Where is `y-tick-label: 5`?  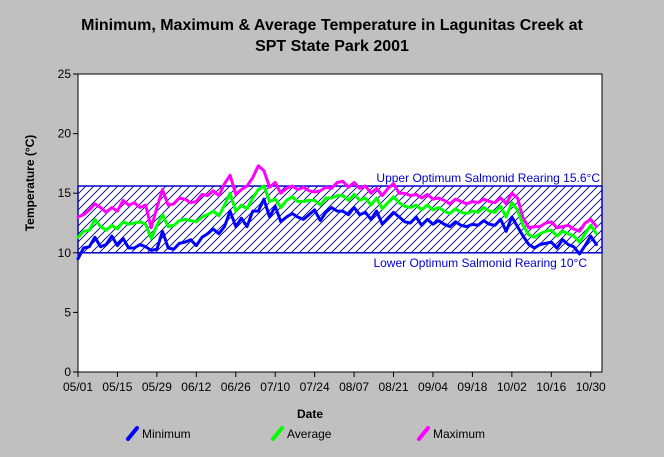 y-tick-label: 5 is located at coordinates (67, 312).